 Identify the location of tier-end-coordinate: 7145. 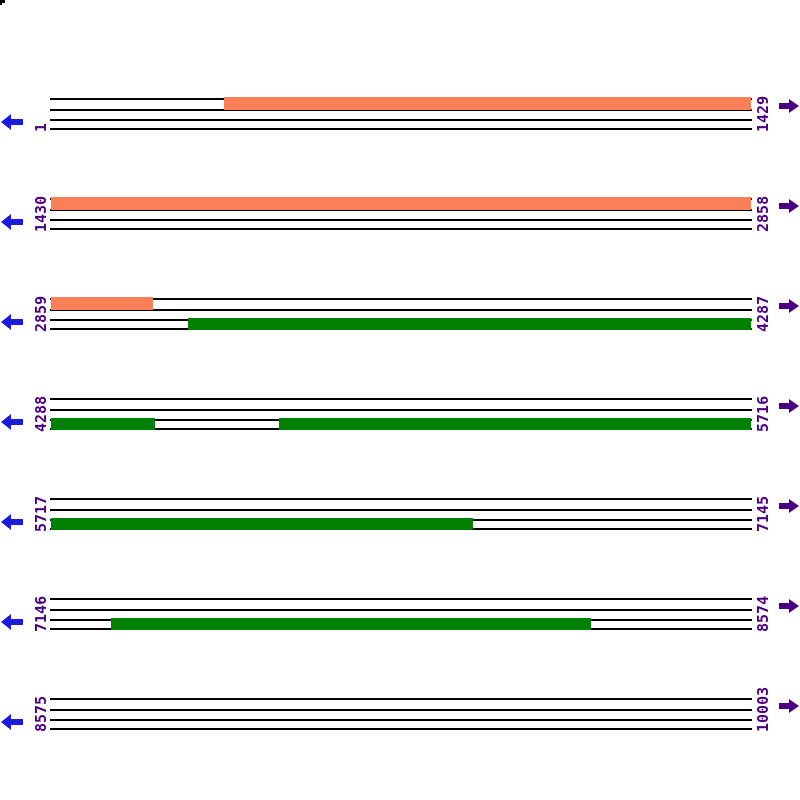
(763, 513).